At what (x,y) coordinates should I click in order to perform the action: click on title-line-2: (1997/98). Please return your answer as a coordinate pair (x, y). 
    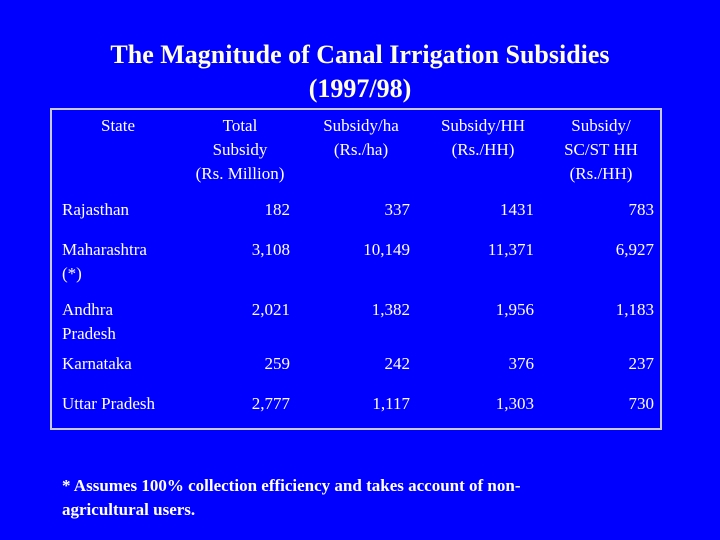
    Looking at the image, I should click on (360, 88).